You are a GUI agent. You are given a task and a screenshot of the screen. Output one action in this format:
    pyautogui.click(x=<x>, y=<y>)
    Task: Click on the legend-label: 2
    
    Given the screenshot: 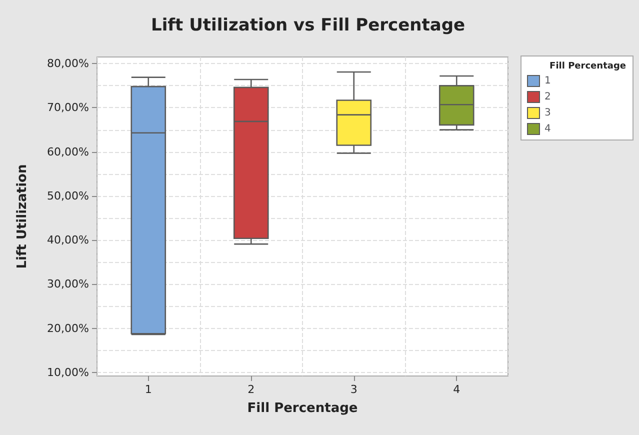 What is the action you would take?
    pyautogui.click(x=547, y=97)
    